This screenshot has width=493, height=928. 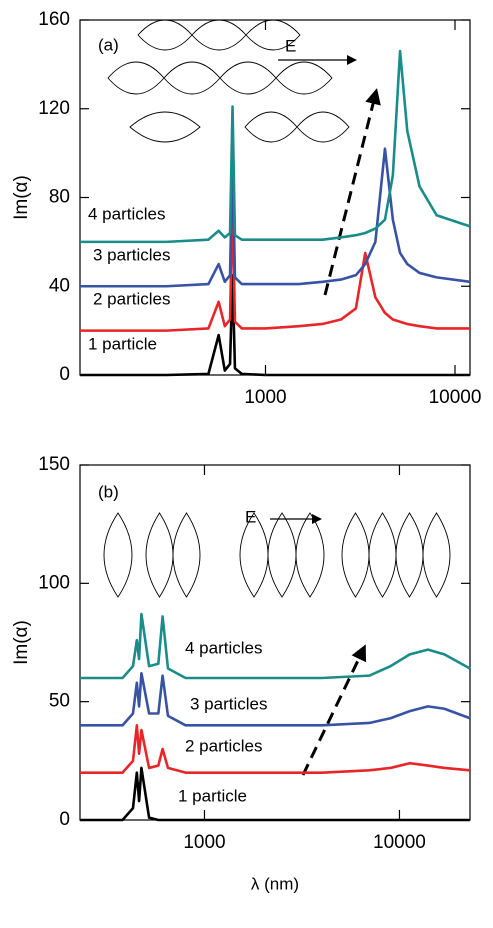 I want to click on y-tick-label: 80, so click(x=59, y=197).